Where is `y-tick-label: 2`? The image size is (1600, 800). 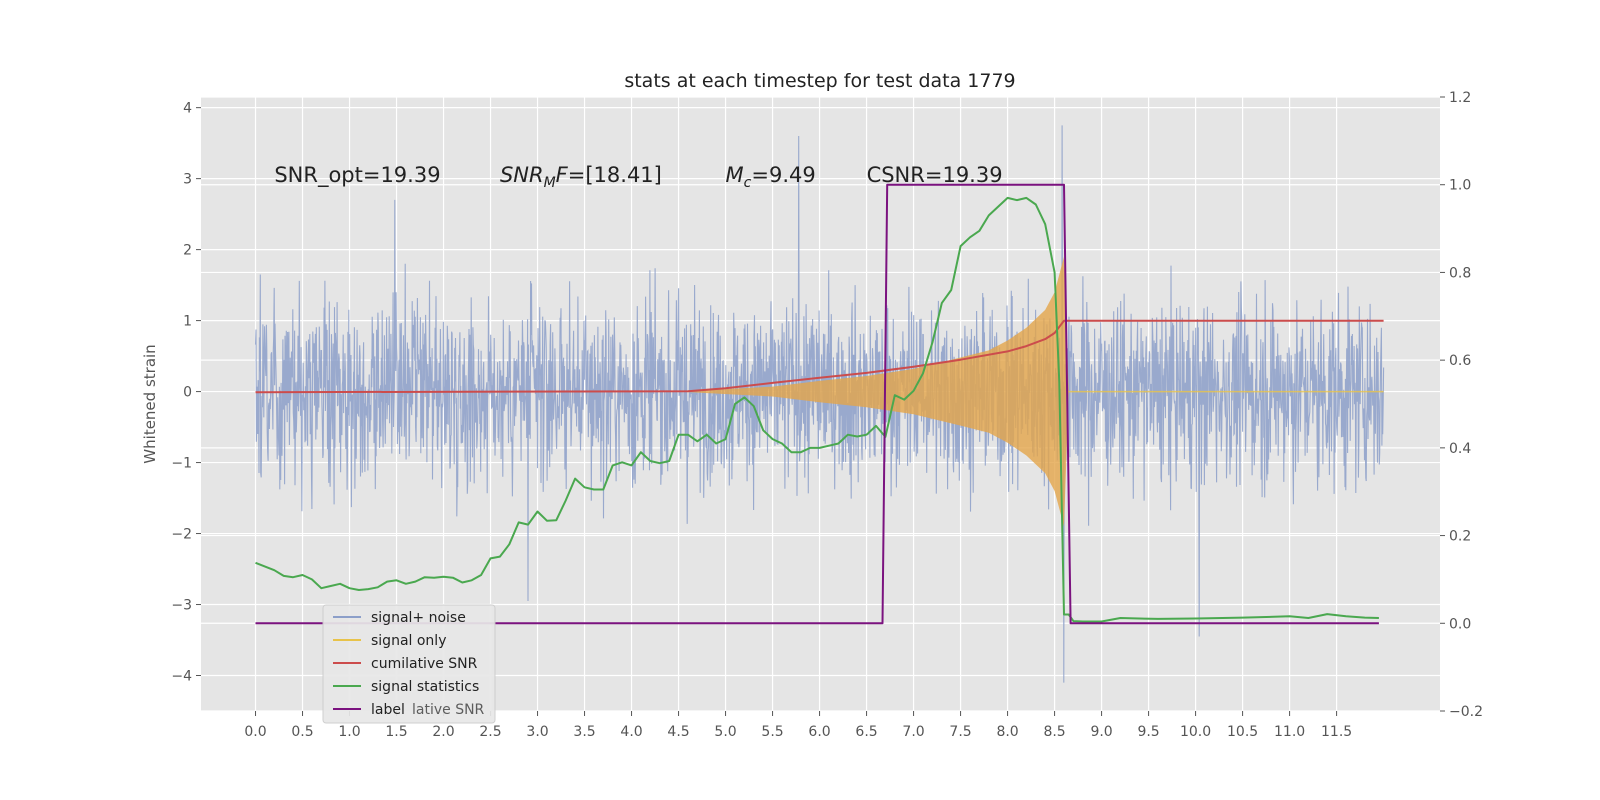
y-tick-label: 2 is located at coordinates (187, 251).